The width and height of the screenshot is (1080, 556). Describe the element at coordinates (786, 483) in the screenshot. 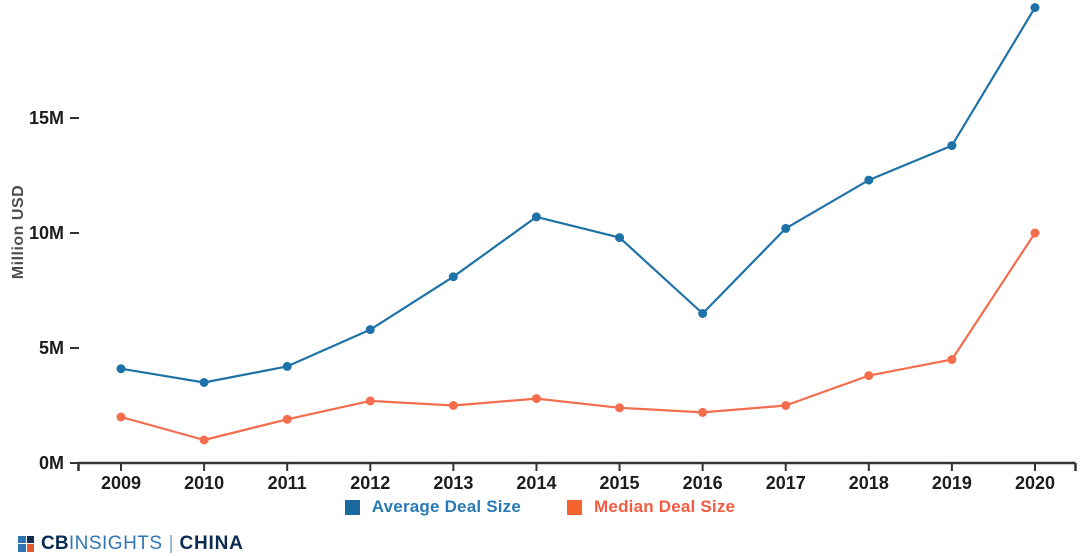

I see `x-tick-label: 2017` at that location.